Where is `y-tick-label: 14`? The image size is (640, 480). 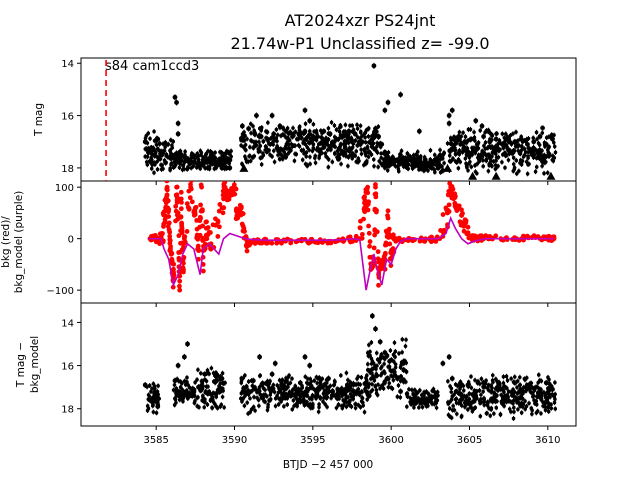 y-tick-label: 14 is located at coordinates (67, 64).